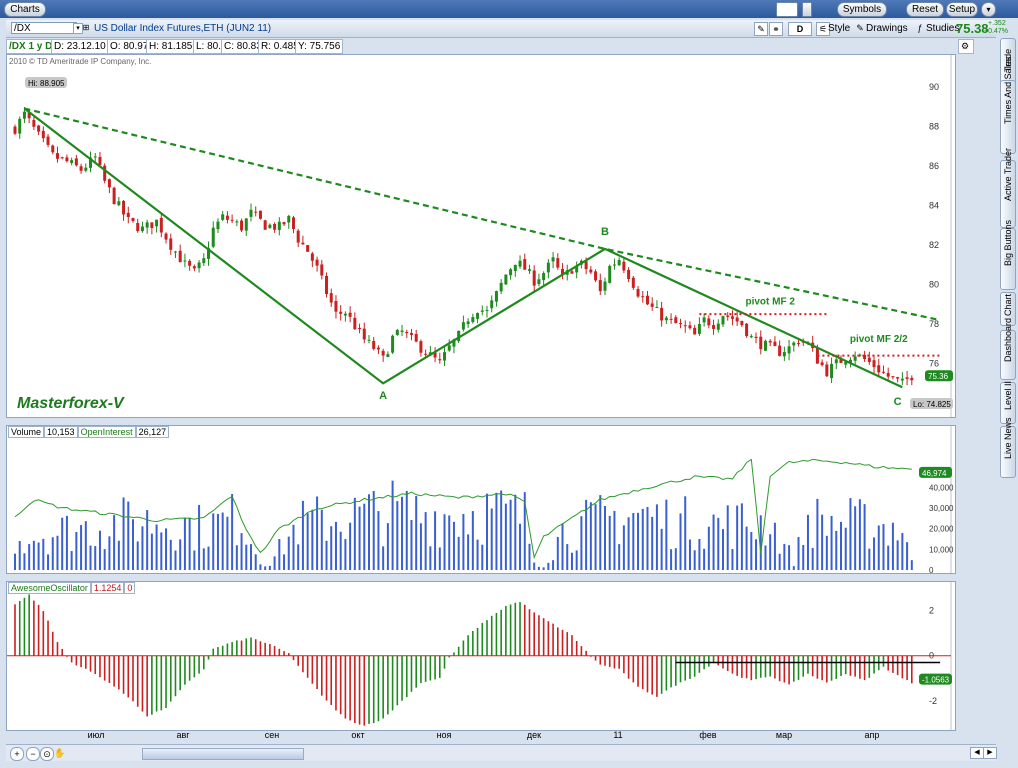  What do you see at coordinates (925, 9) in the screenshot?
I see `reset-button: Reset` at bounding box center [925, 9].